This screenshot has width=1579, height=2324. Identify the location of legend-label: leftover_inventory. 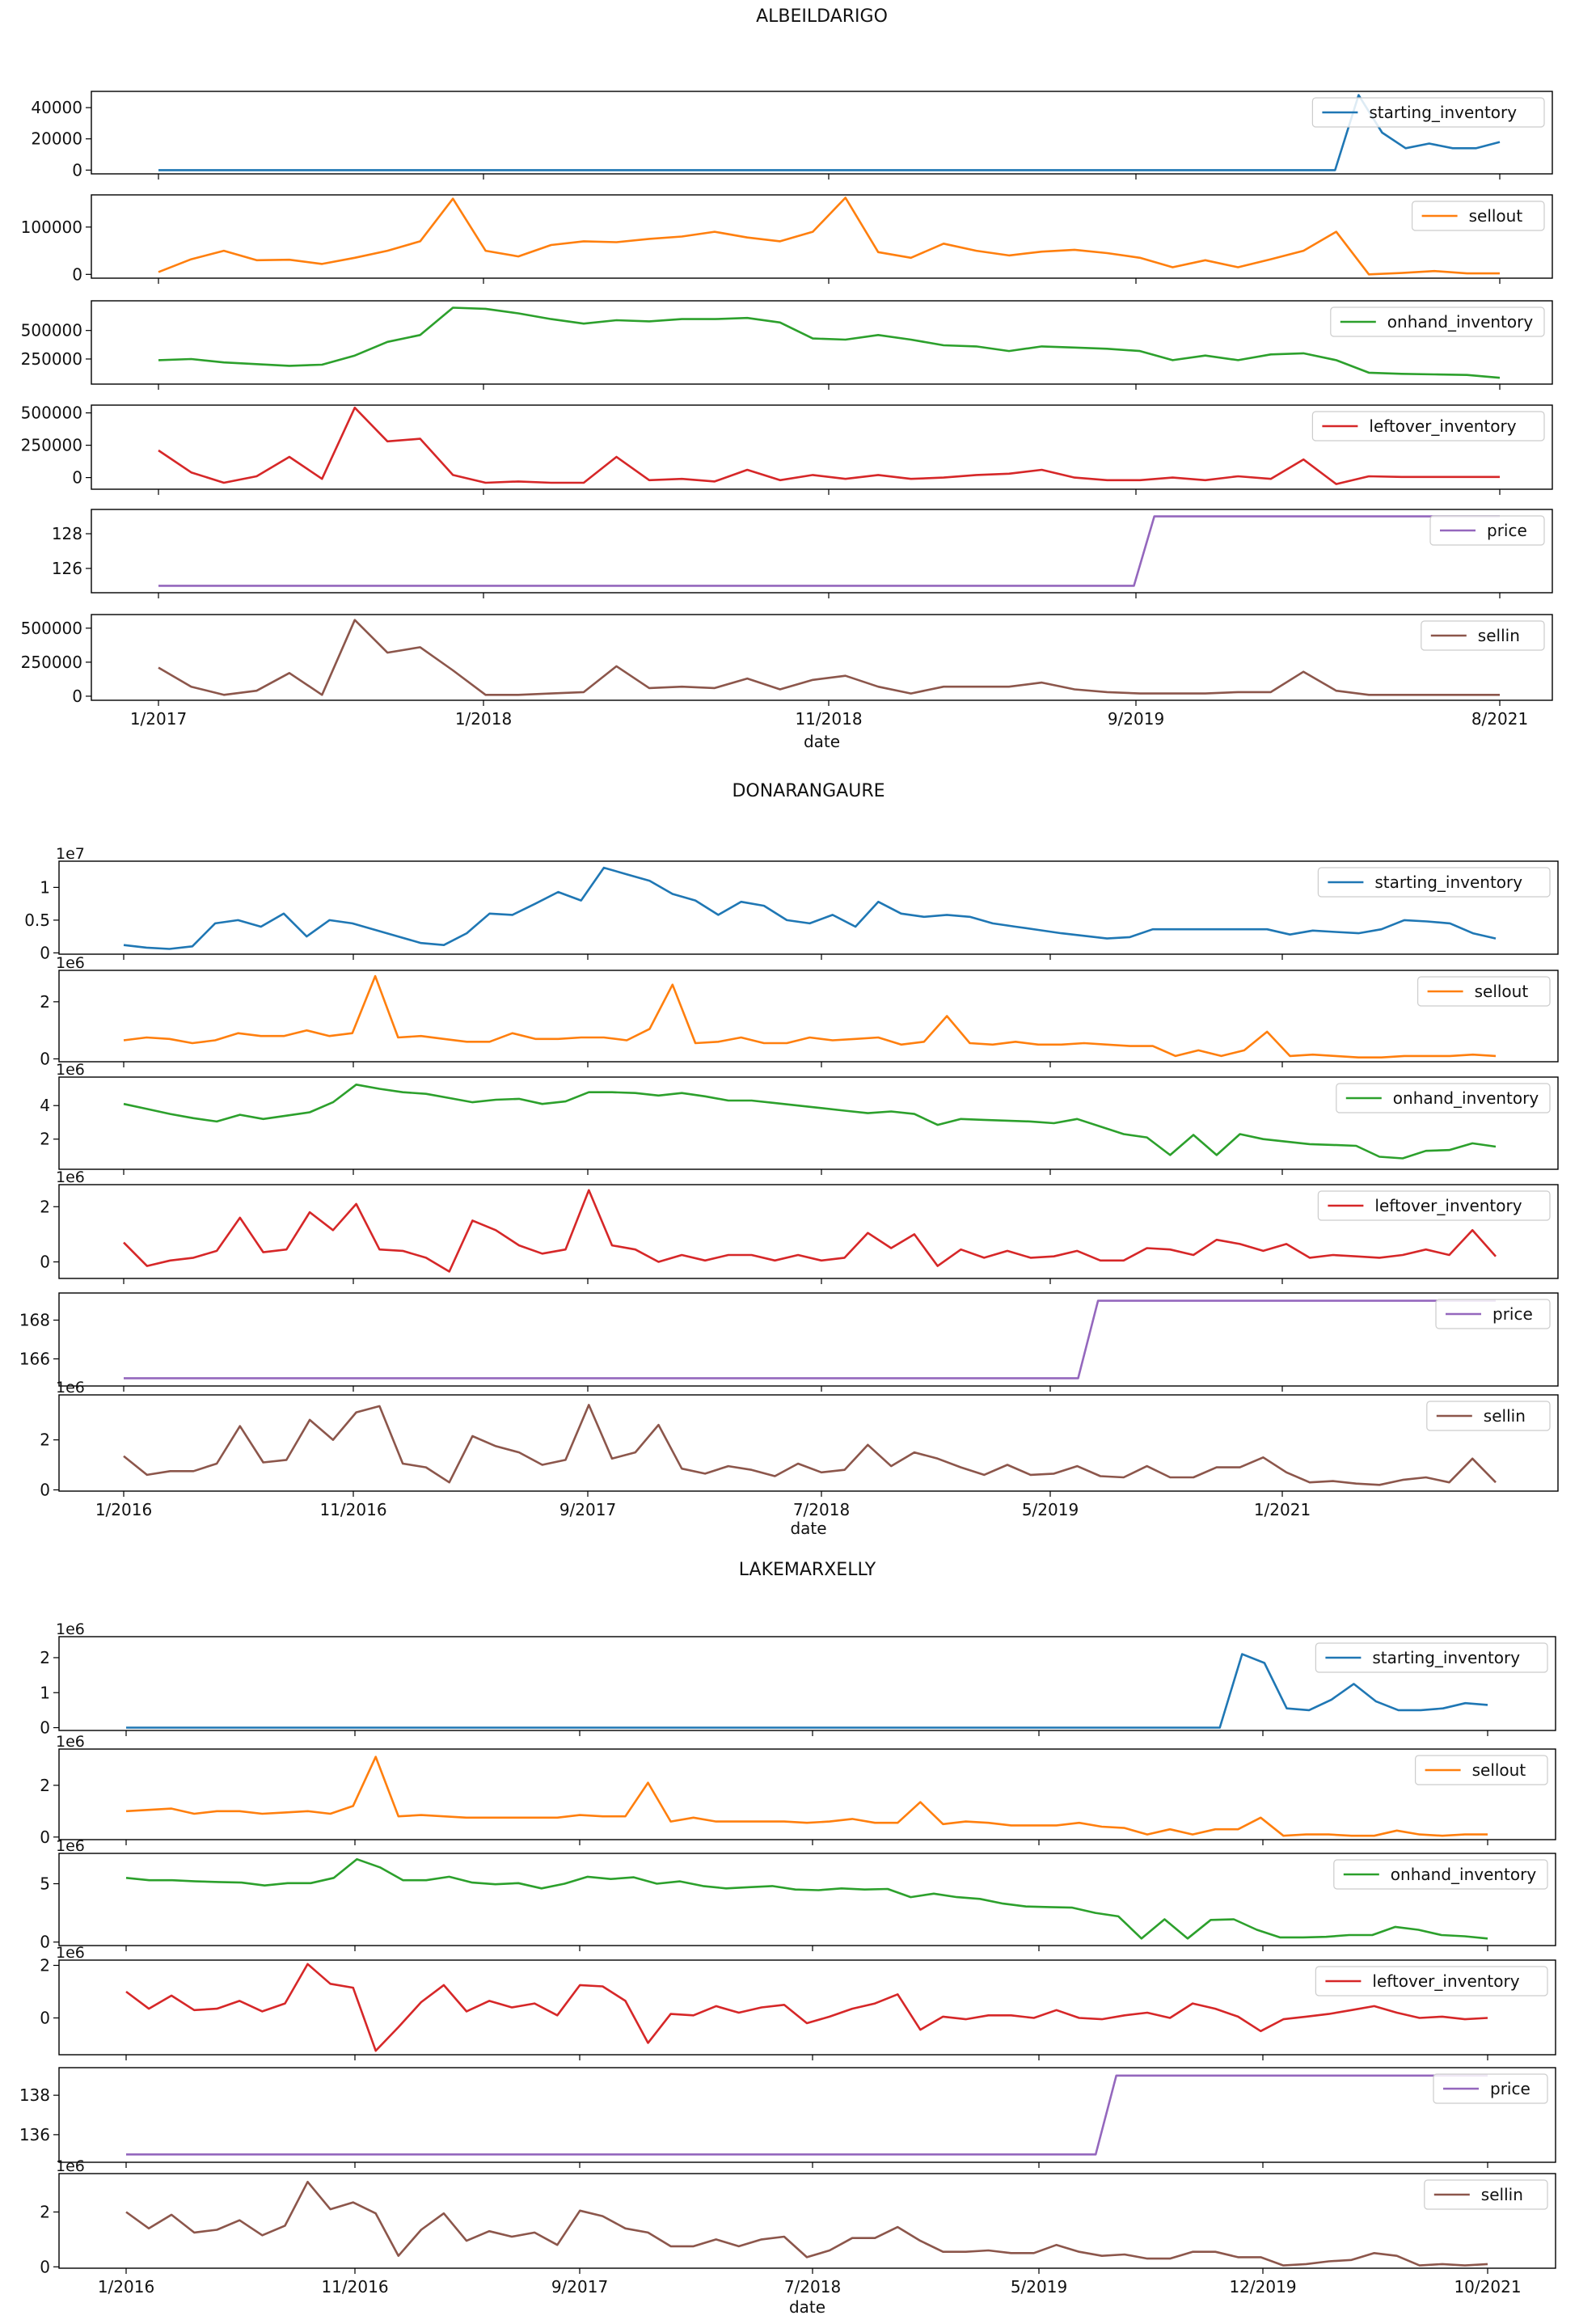
(1442, 426).